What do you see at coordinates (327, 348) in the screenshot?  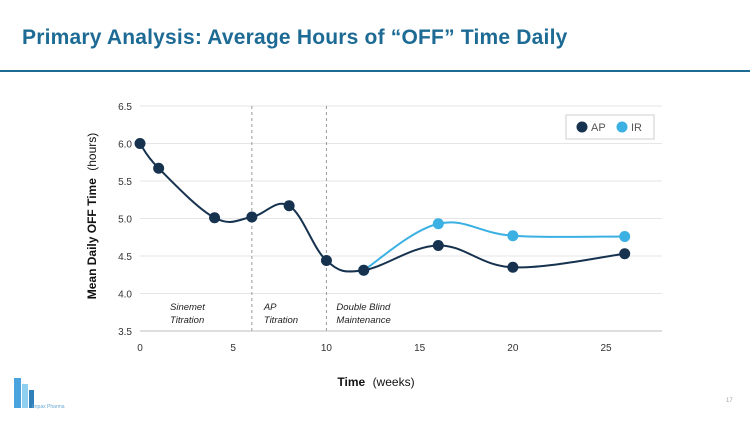 I see `x-tick-label: 10` at bounding box center [327, 348].